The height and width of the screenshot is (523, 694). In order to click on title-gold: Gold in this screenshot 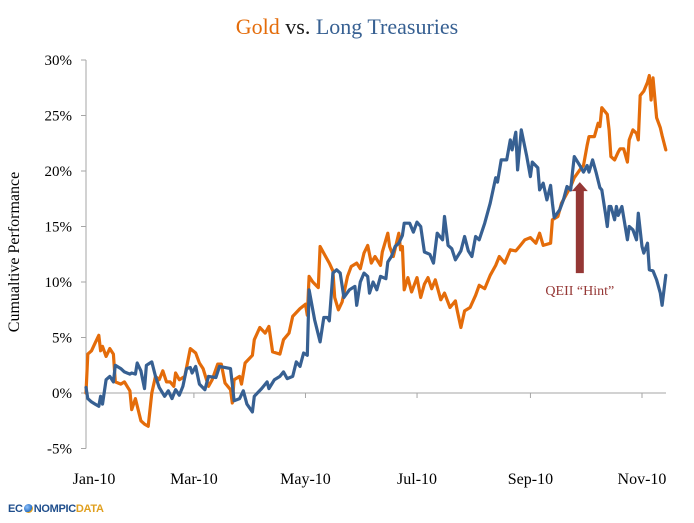, I will do `click(257, 26)`.